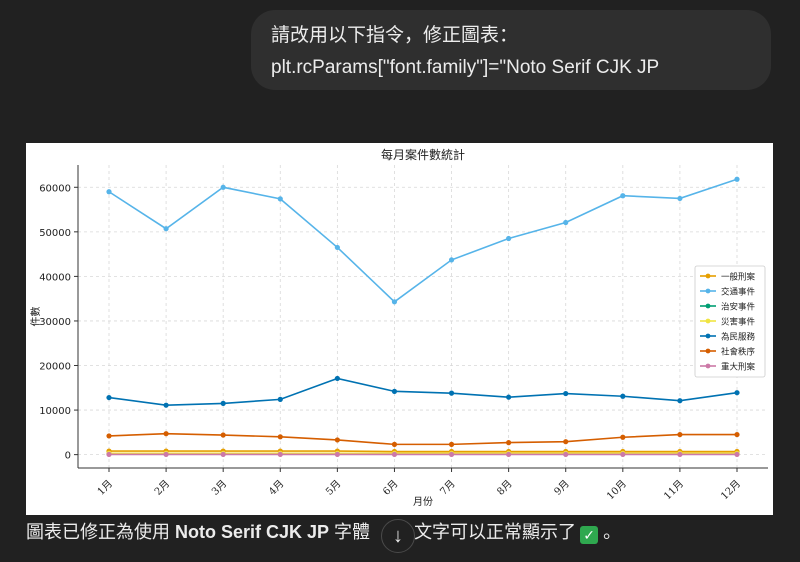 The image size is (800, 562). I want to click on x-tick-label: 7月, so click(448, 488).